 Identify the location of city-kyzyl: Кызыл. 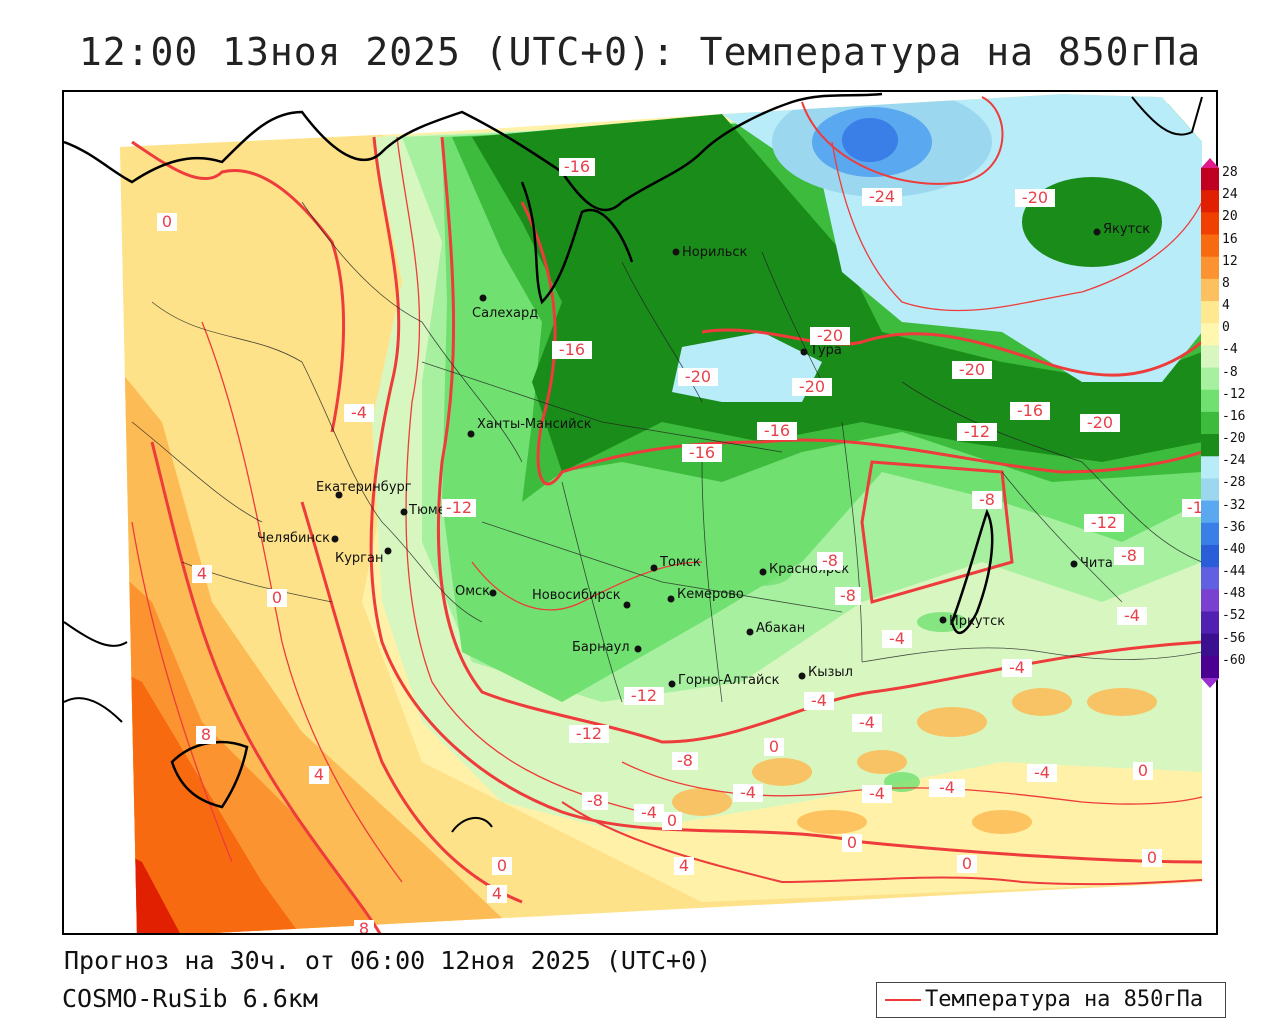
(825, 672).